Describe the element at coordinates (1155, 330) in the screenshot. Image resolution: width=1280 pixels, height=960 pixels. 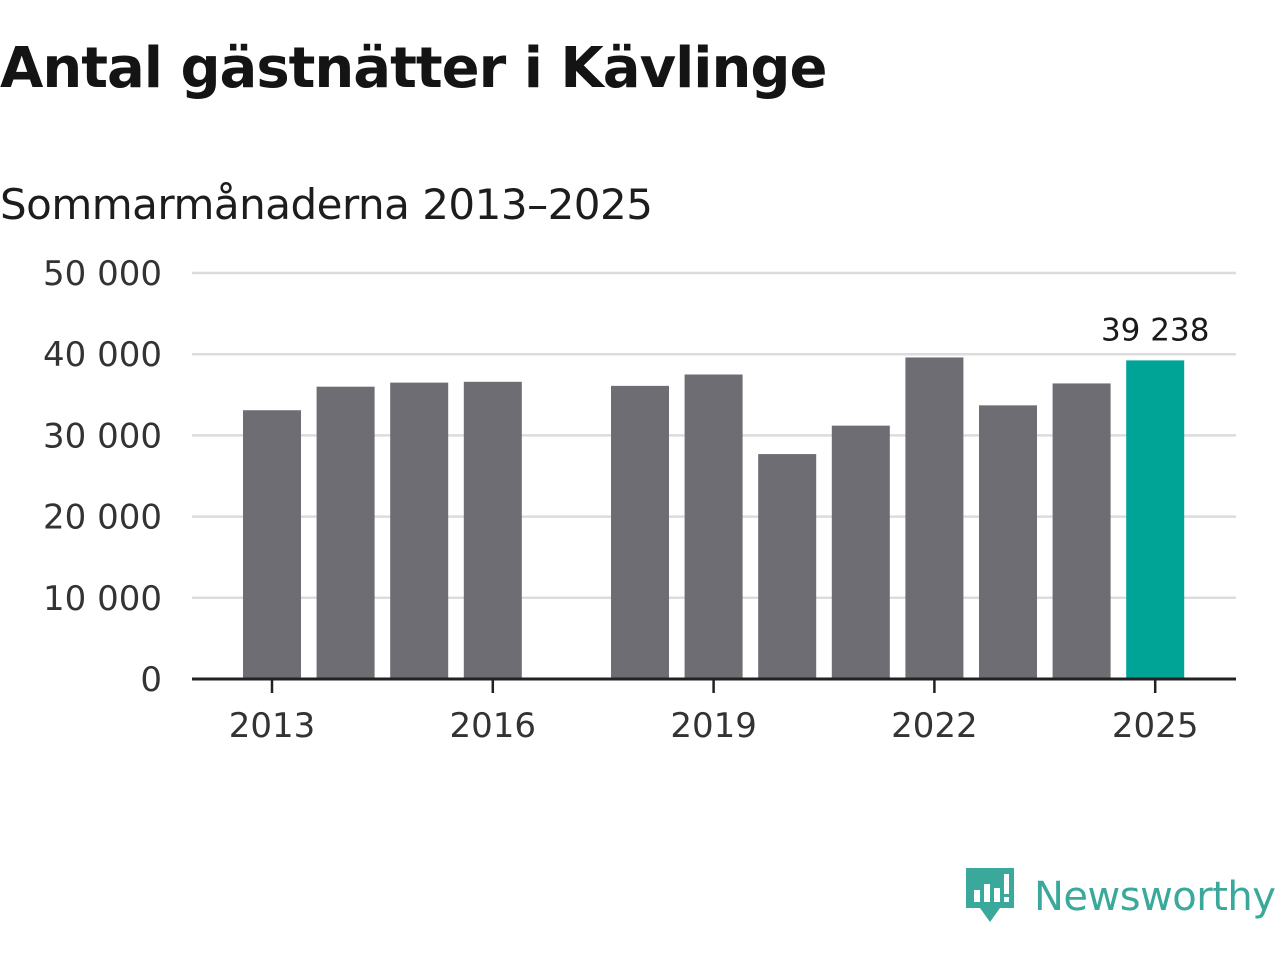
I see `data-label: 39 238` at that location.